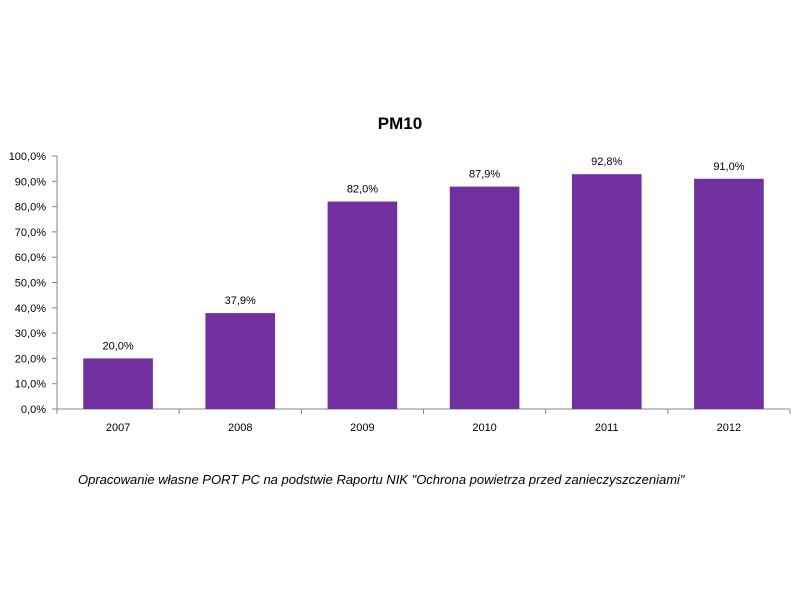 The image size is (800, 600). Describe the element at coordinates (30, 233) in the screenshot. I see `y-tick-label: 70,0%` at that location.